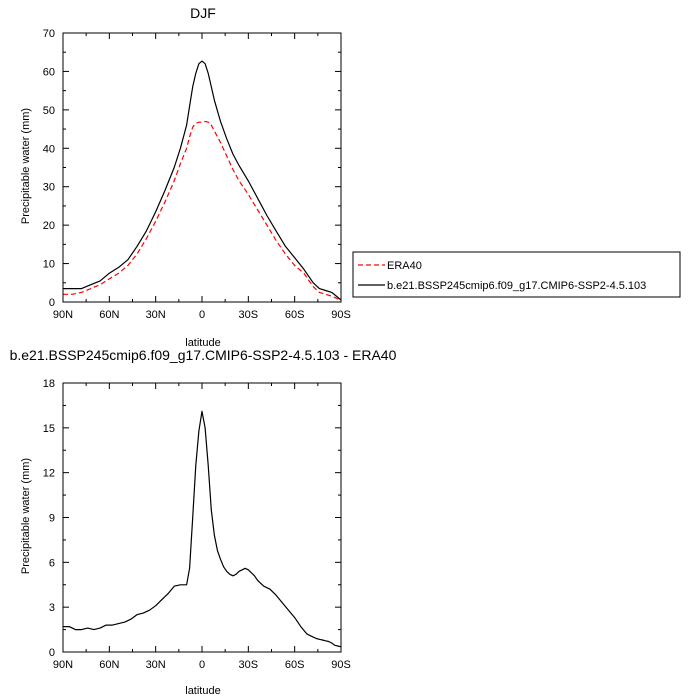 The width and height of the screenshot is (700, 700). What do you see at coordinates (202, 315) in the screenshot?
I see `chart0-x-tick-label: 0` at bounding box center [202, 315].